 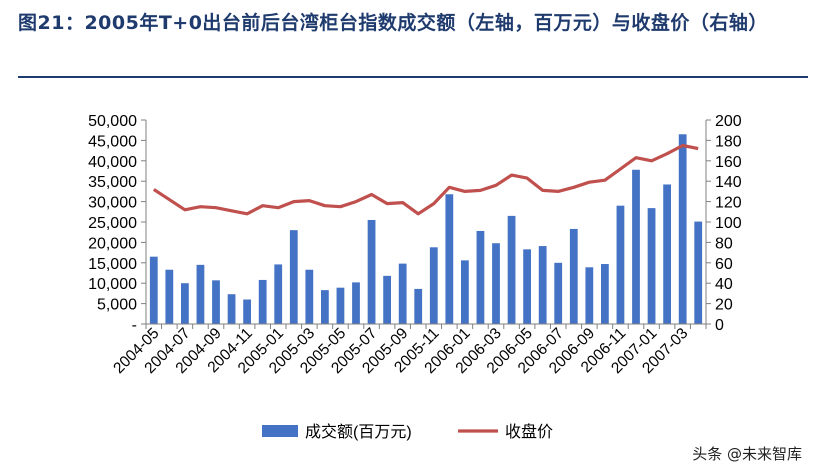 I want to click on left-tick-label: 25,000, so click(x=112, y=223).